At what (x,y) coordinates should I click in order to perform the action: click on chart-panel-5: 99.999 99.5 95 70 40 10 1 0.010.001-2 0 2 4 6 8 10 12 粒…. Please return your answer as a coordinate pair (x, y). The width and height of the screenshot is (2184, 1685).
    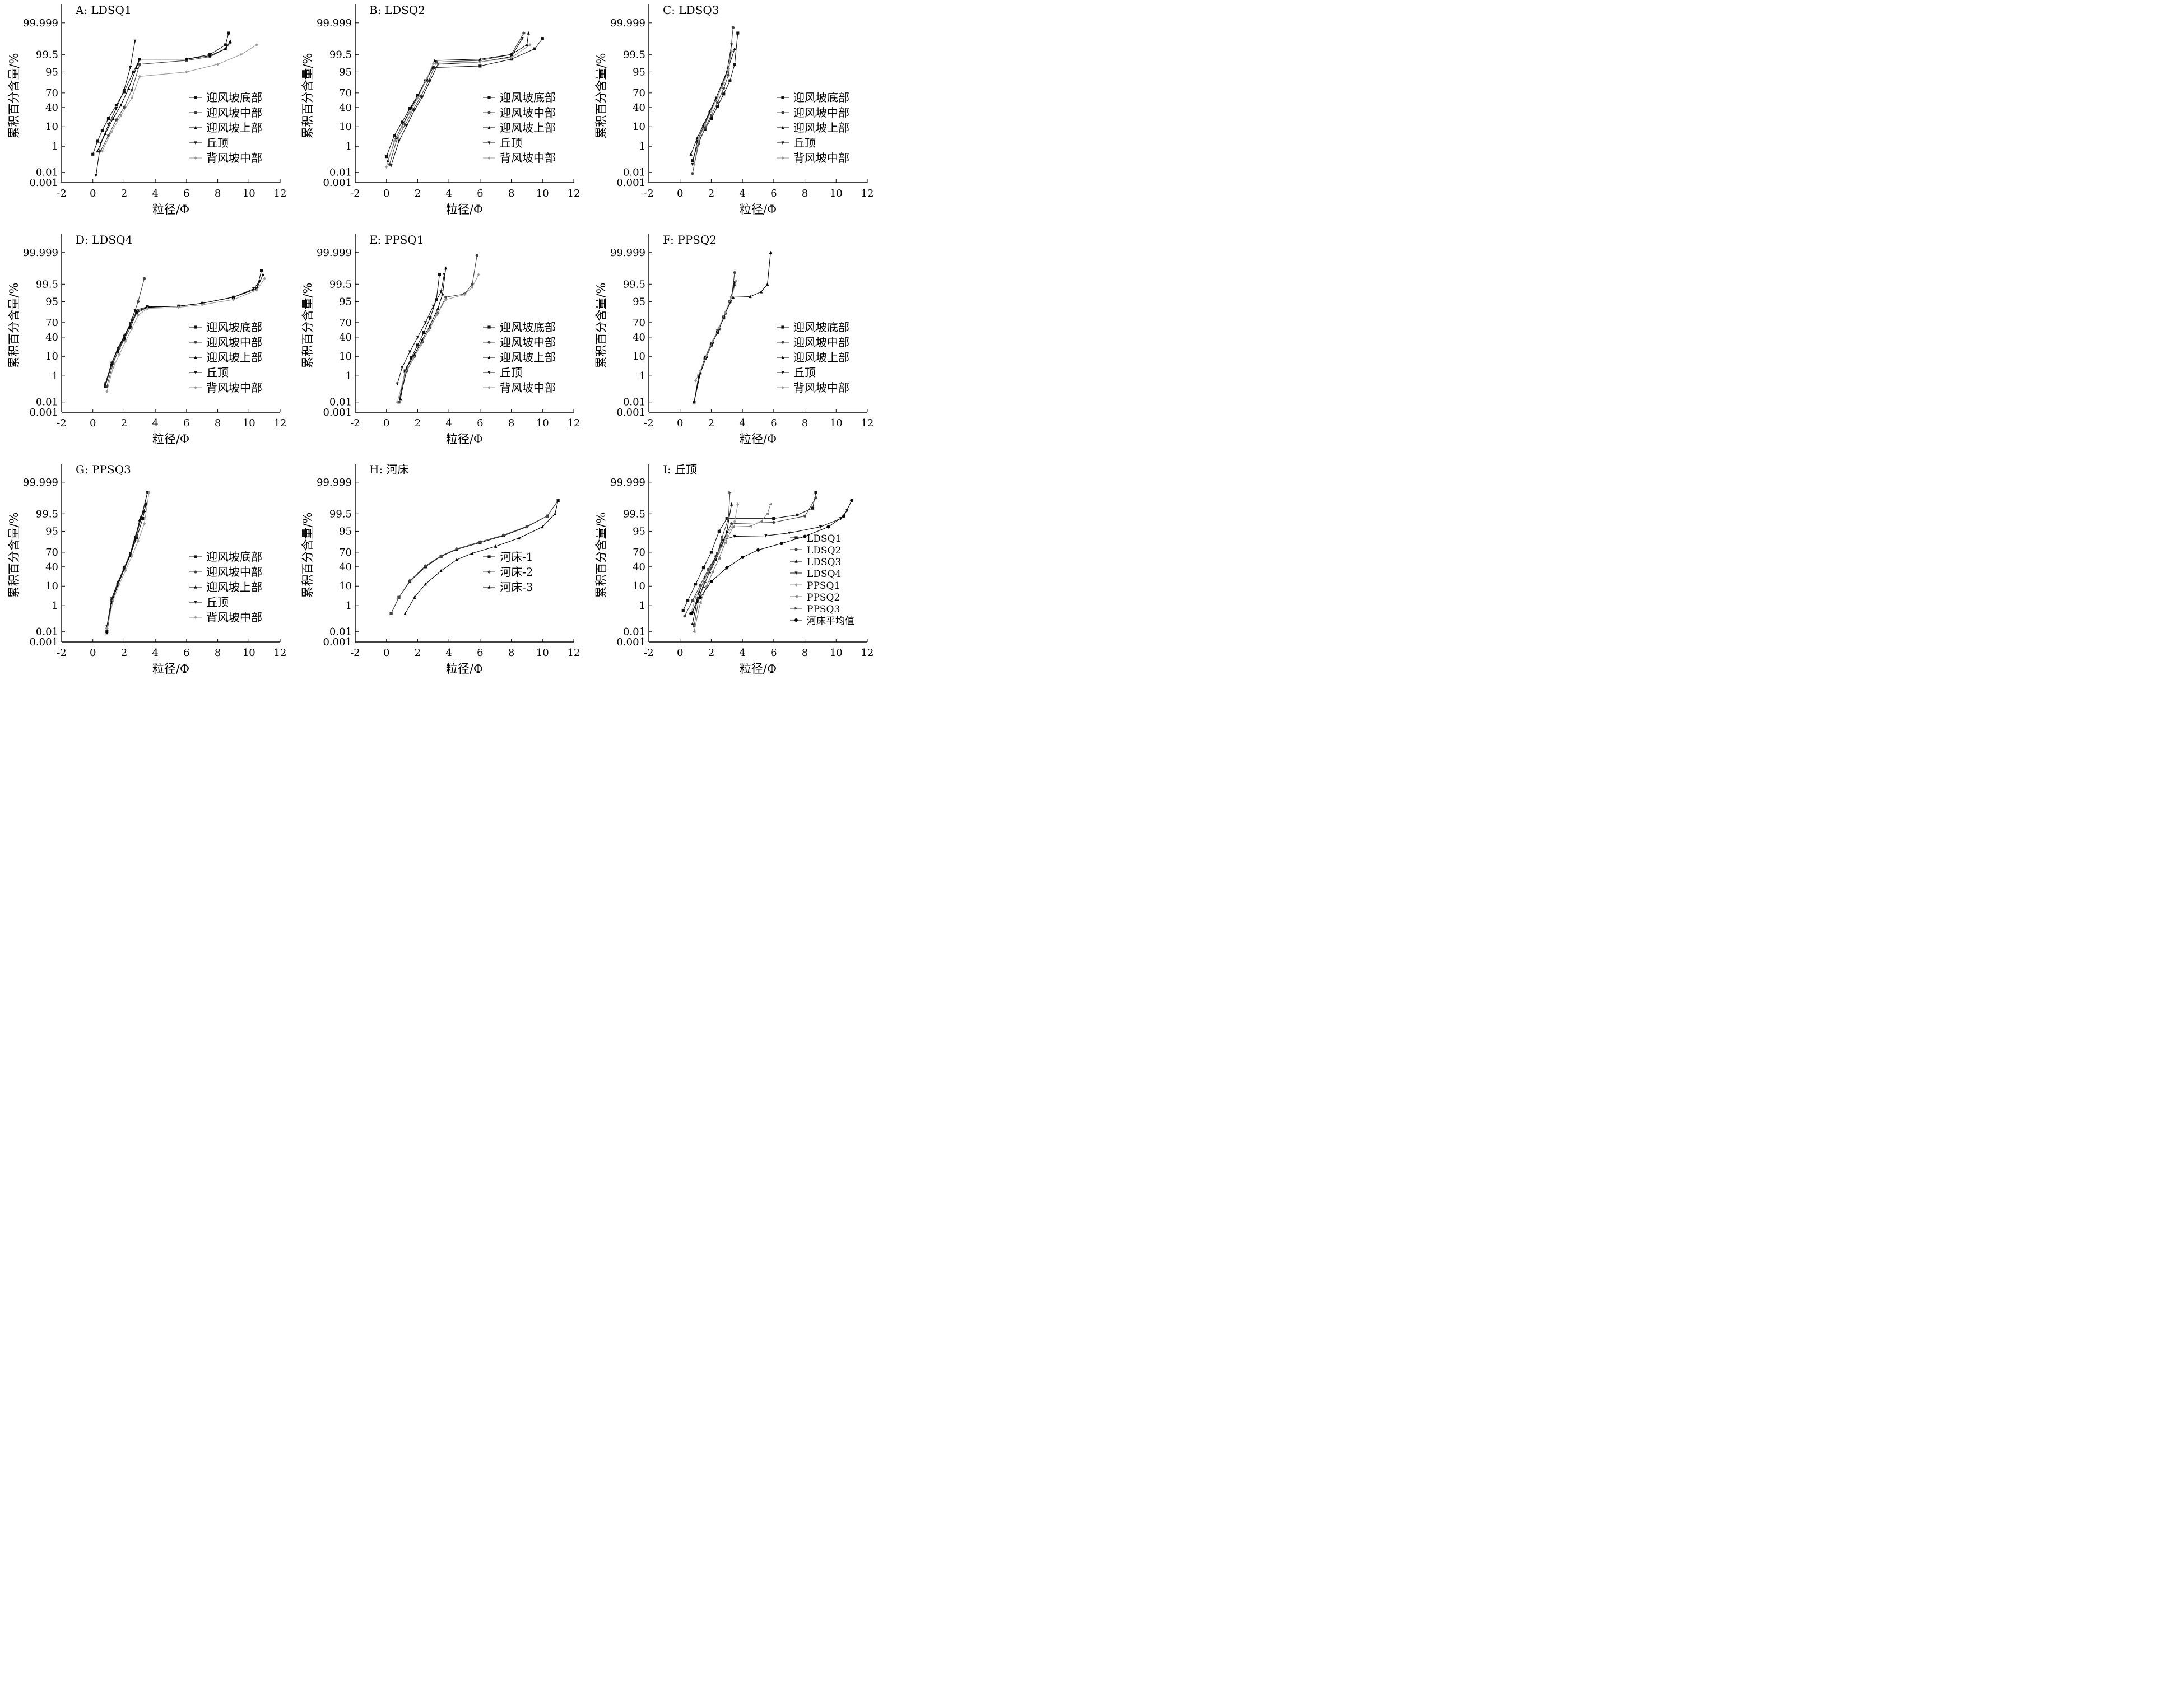
    Looking at the image, I should click on (440, 340).